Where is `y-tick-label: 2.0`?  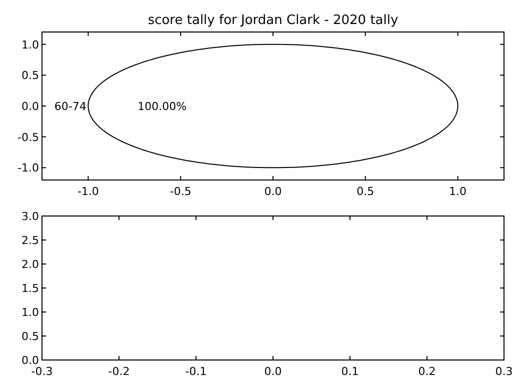 y-tick-label: 2.0 is located at coordinates (30, 264).